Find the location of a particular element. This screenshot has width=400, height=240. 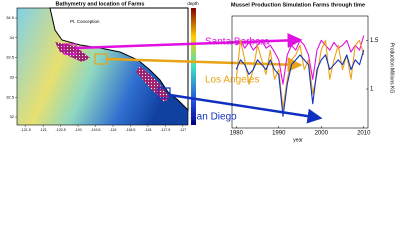

x-tick-label: -118 is located at coordinates (147, 130).